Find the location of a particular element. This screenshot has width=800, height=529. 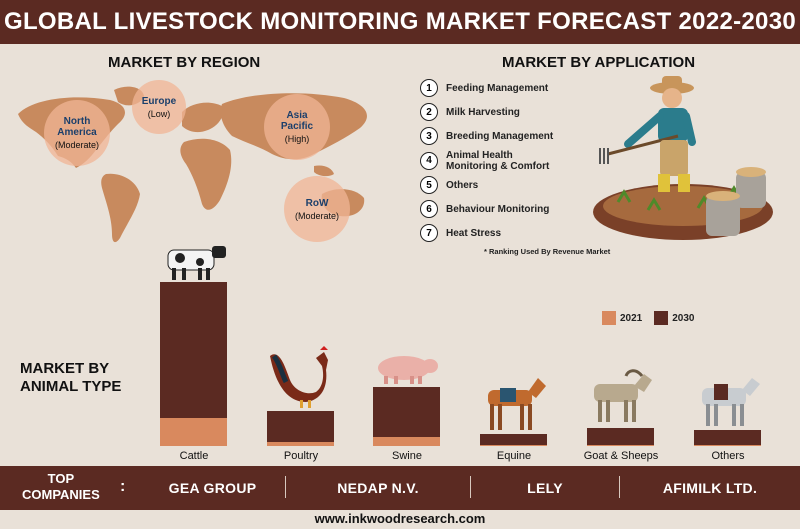

application-label: Animal Health Monitoring & Comfort is located at coordinates (498, 160).